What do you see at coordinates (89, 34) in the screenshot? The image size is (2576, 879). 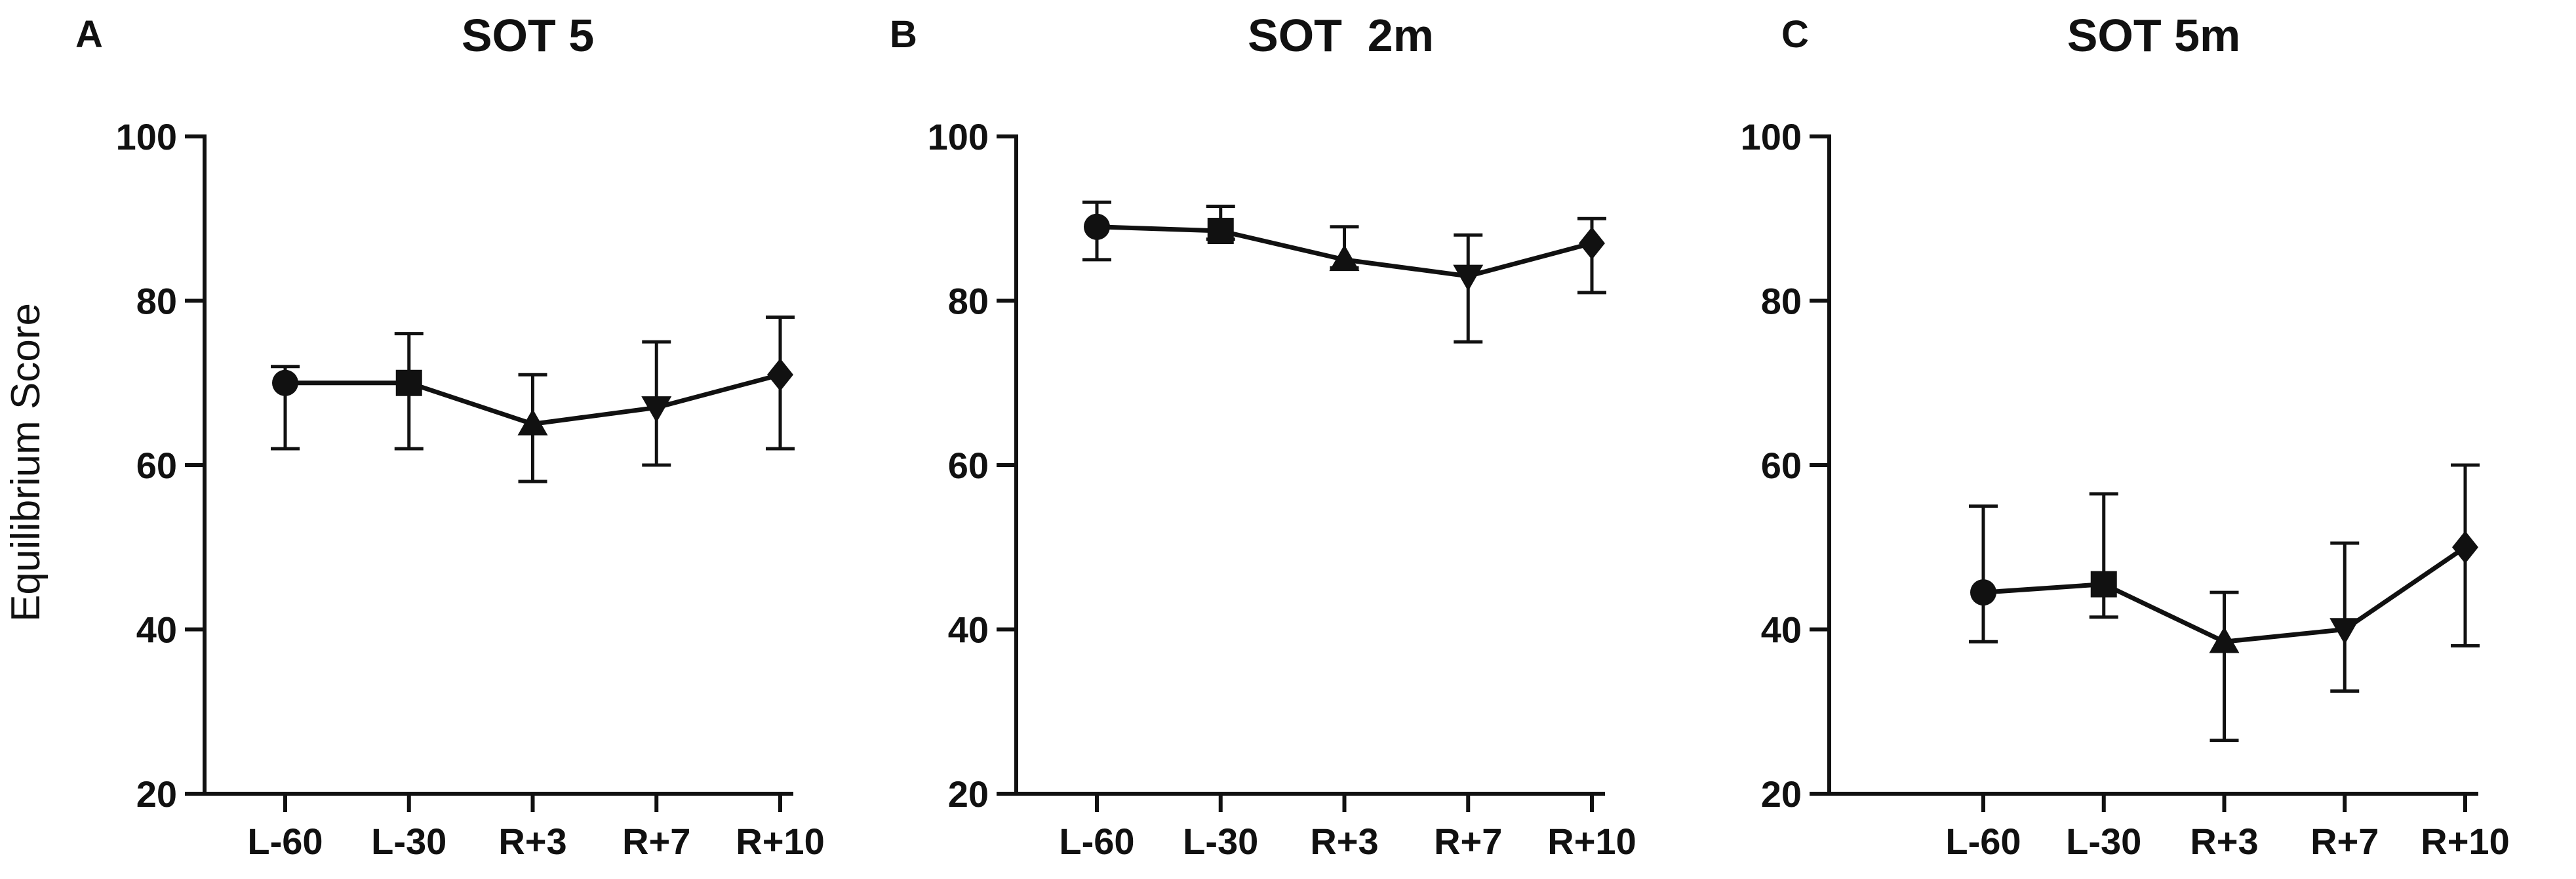 I see `panel-letter: A` at bounding box center [89, 34].